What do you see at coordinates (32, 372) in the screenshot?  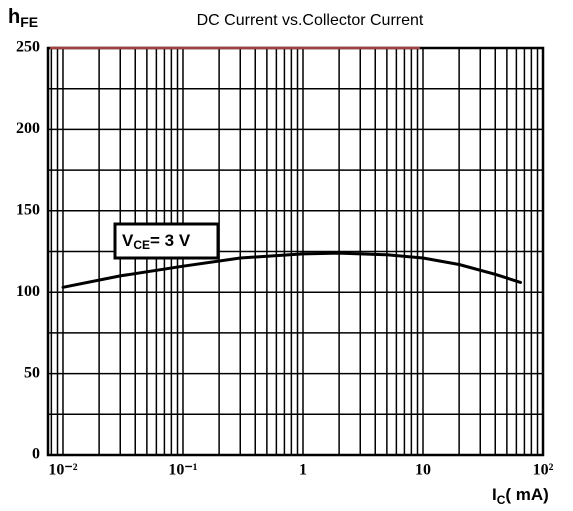 I see `y-tick-label: 50` at bounding box center [32, 372].